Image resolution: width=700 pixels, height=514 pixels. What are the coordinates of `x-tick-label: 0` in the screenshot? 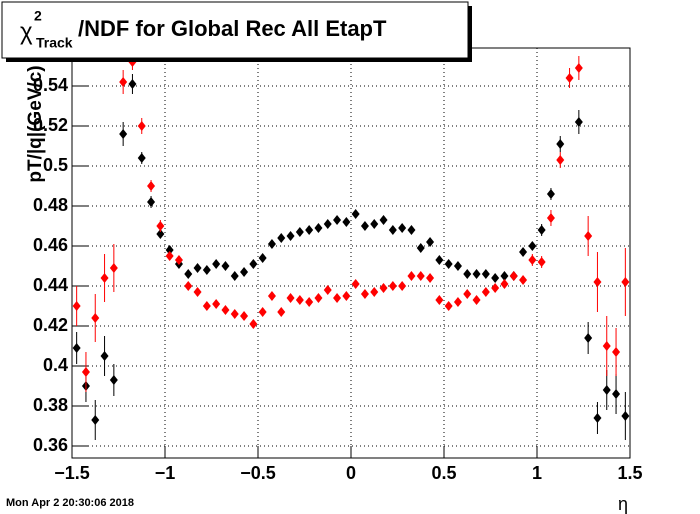 It's located at (351, 473).